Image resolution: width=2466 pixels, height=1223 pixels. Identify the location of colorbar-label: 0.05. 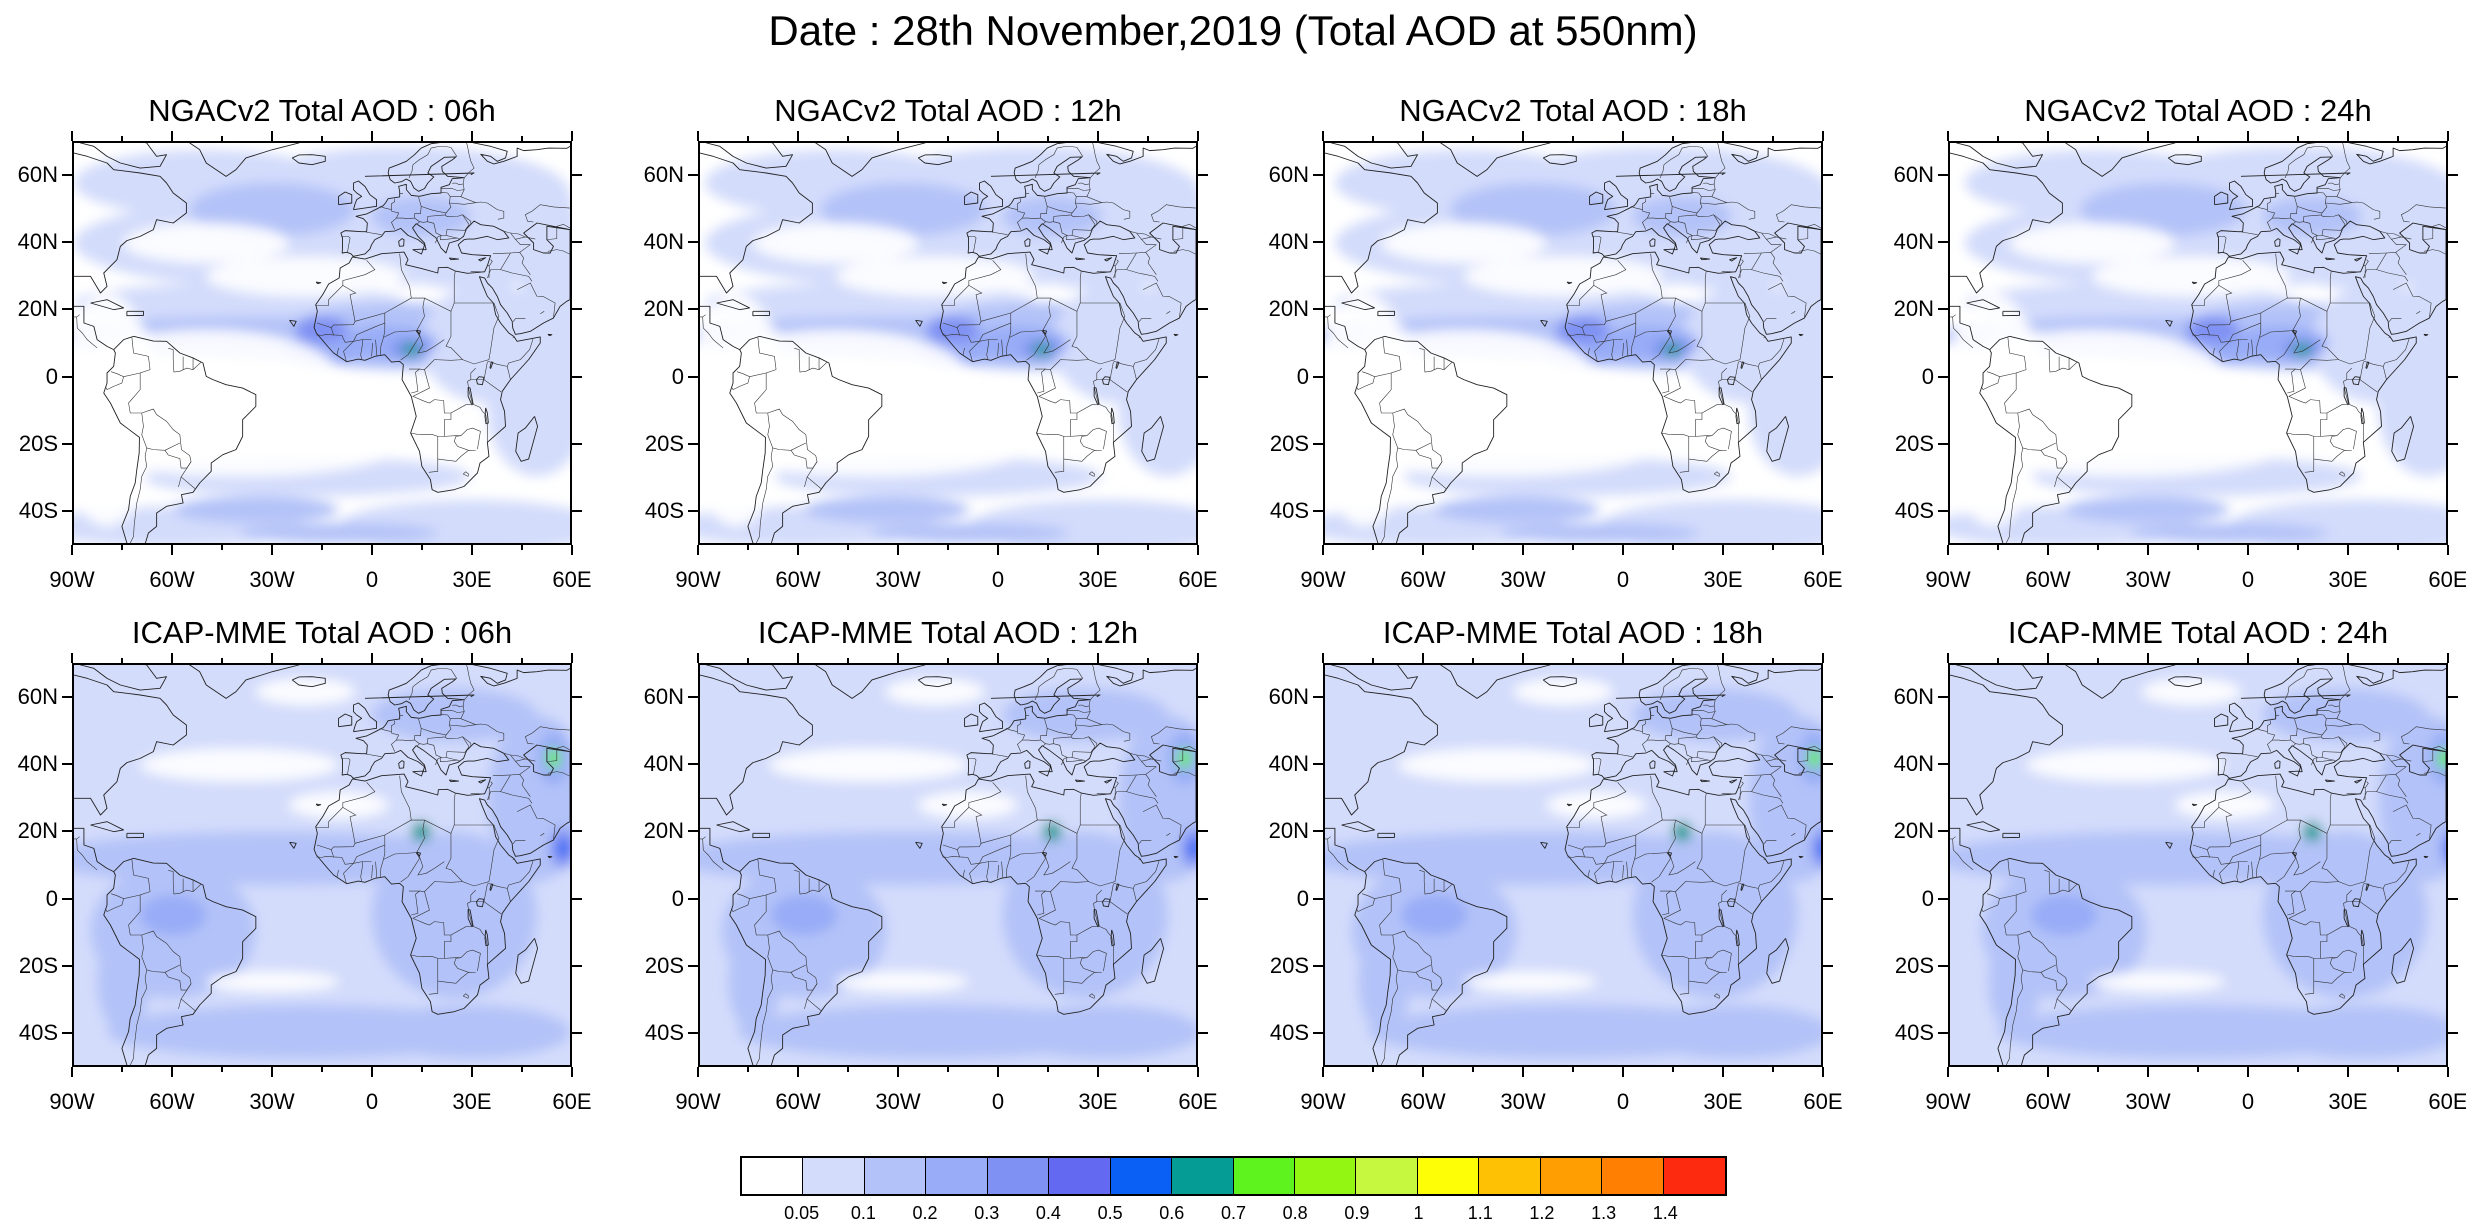
(802, 1213).